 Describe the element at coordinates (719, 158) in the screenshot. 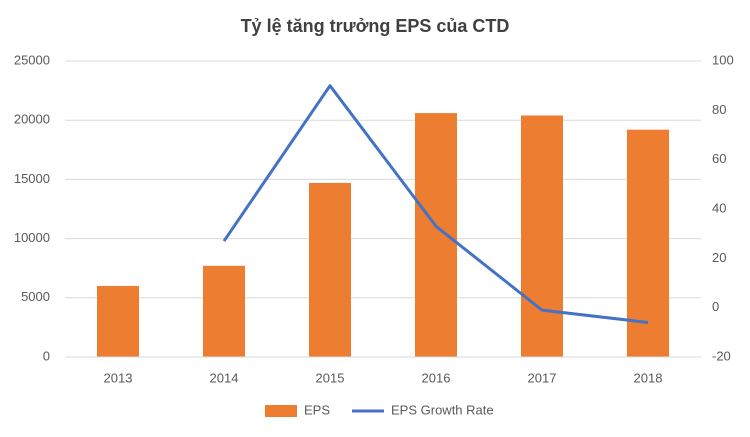

I see `y2-tick-label: 60` at that location.